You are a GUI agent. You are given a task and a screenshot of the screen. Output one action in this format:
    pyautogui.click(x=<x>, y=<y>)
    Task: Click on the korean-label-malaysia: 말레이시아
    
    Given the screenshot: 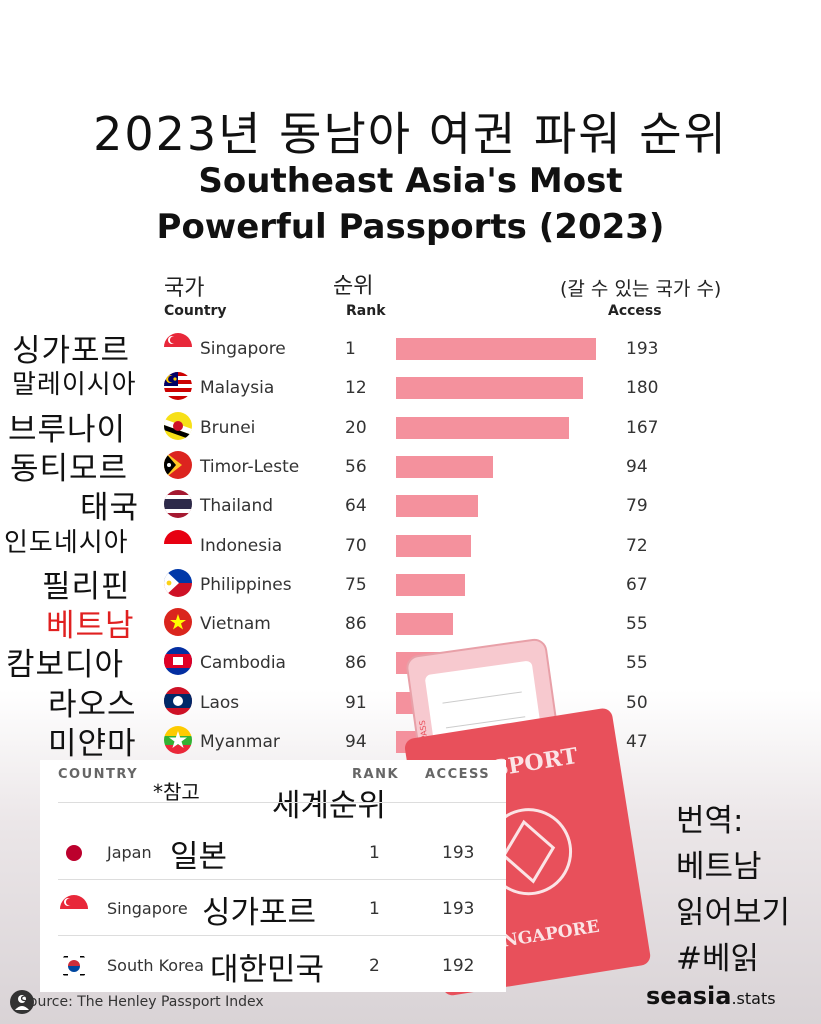 What is the action you would take?
    pyautogui.click(x=74, y=385)
    